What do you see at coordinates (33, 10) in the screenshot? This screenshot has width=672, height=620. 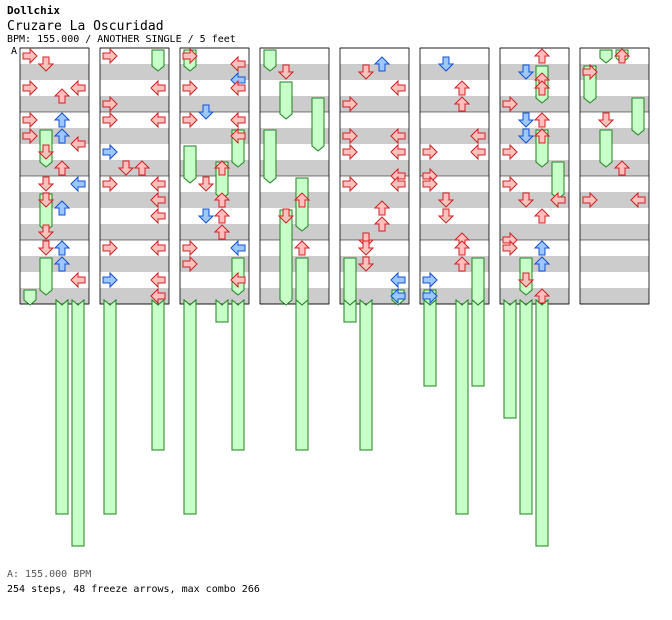 I see `artist-name: Dollchix` at bounding box center [33, 10].